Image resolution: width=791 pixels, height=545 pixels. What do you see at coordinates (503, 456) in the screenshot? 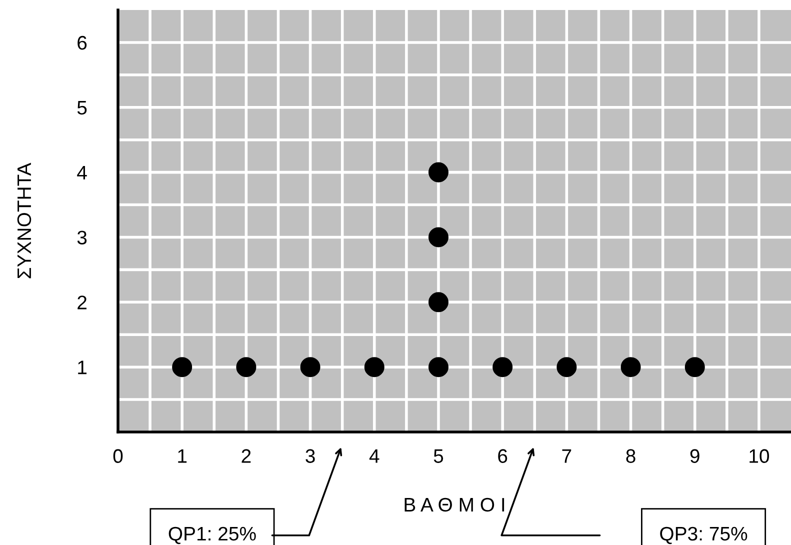
I see `x-tick-label: 6` at bounding box center [503, 456].